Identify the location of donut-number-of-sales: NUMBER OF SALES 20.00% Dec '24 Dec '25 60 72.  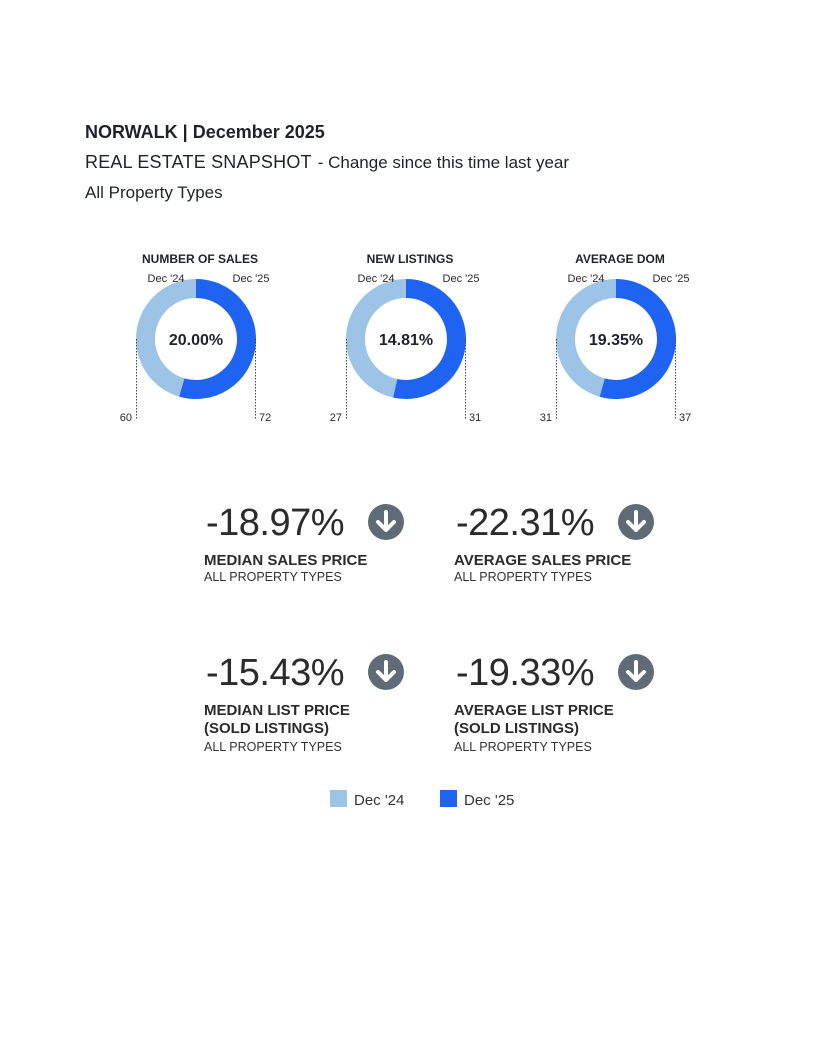
(200, 340).